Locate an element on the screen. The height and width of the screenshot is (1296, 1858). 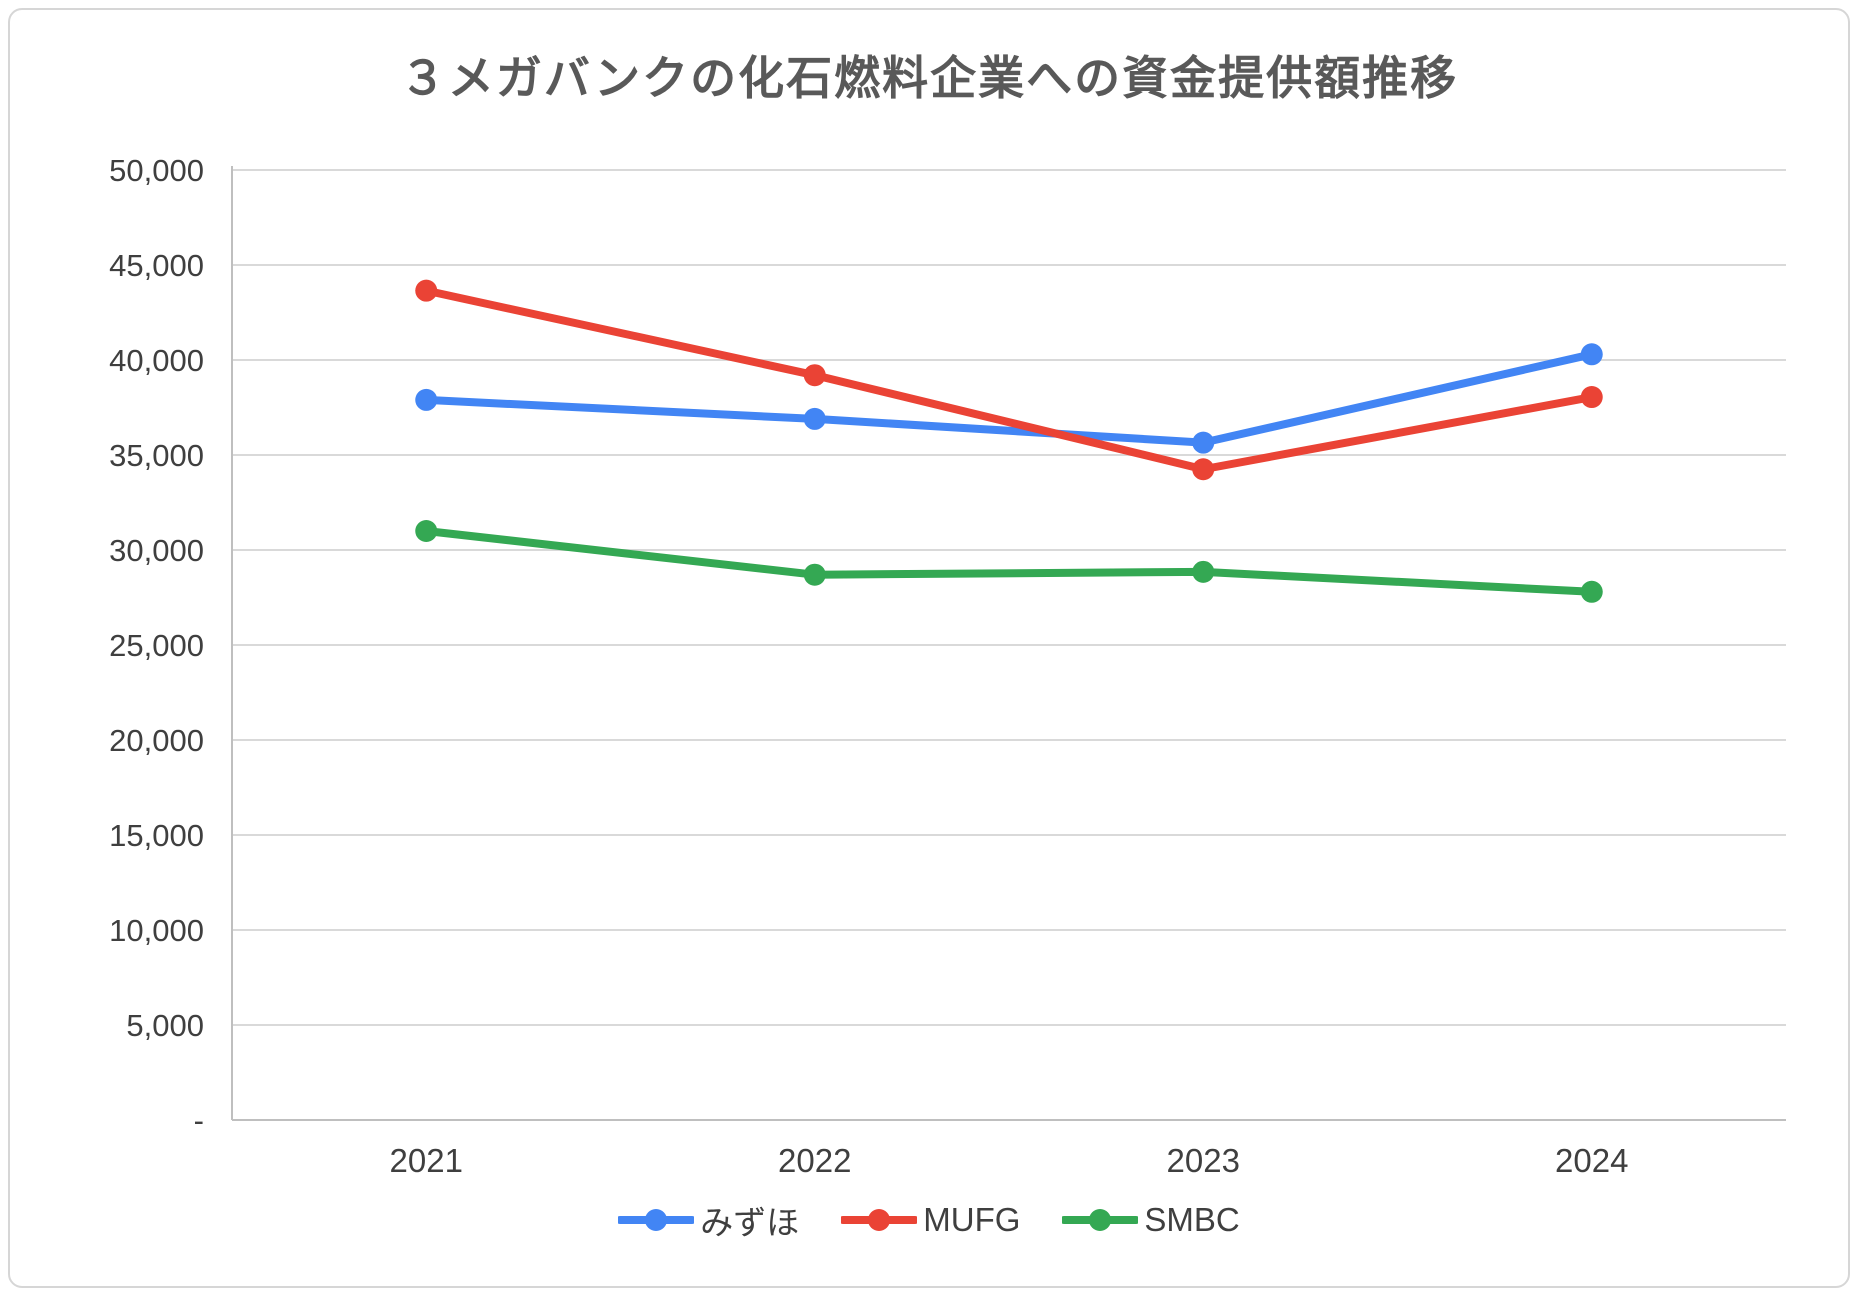
series-line-MUFG is located at coordinates (1009, 380).